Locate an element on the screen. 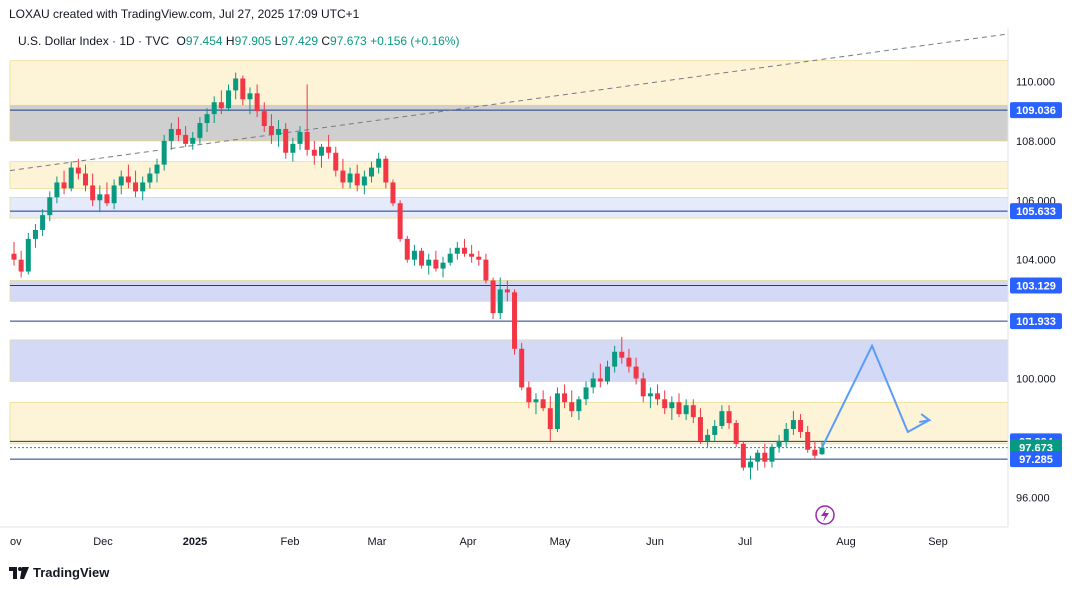 Image resolution: width=1080 pixels, height=590 pixels. x-tick-label: 2025 is located at coordinates (195, 542).